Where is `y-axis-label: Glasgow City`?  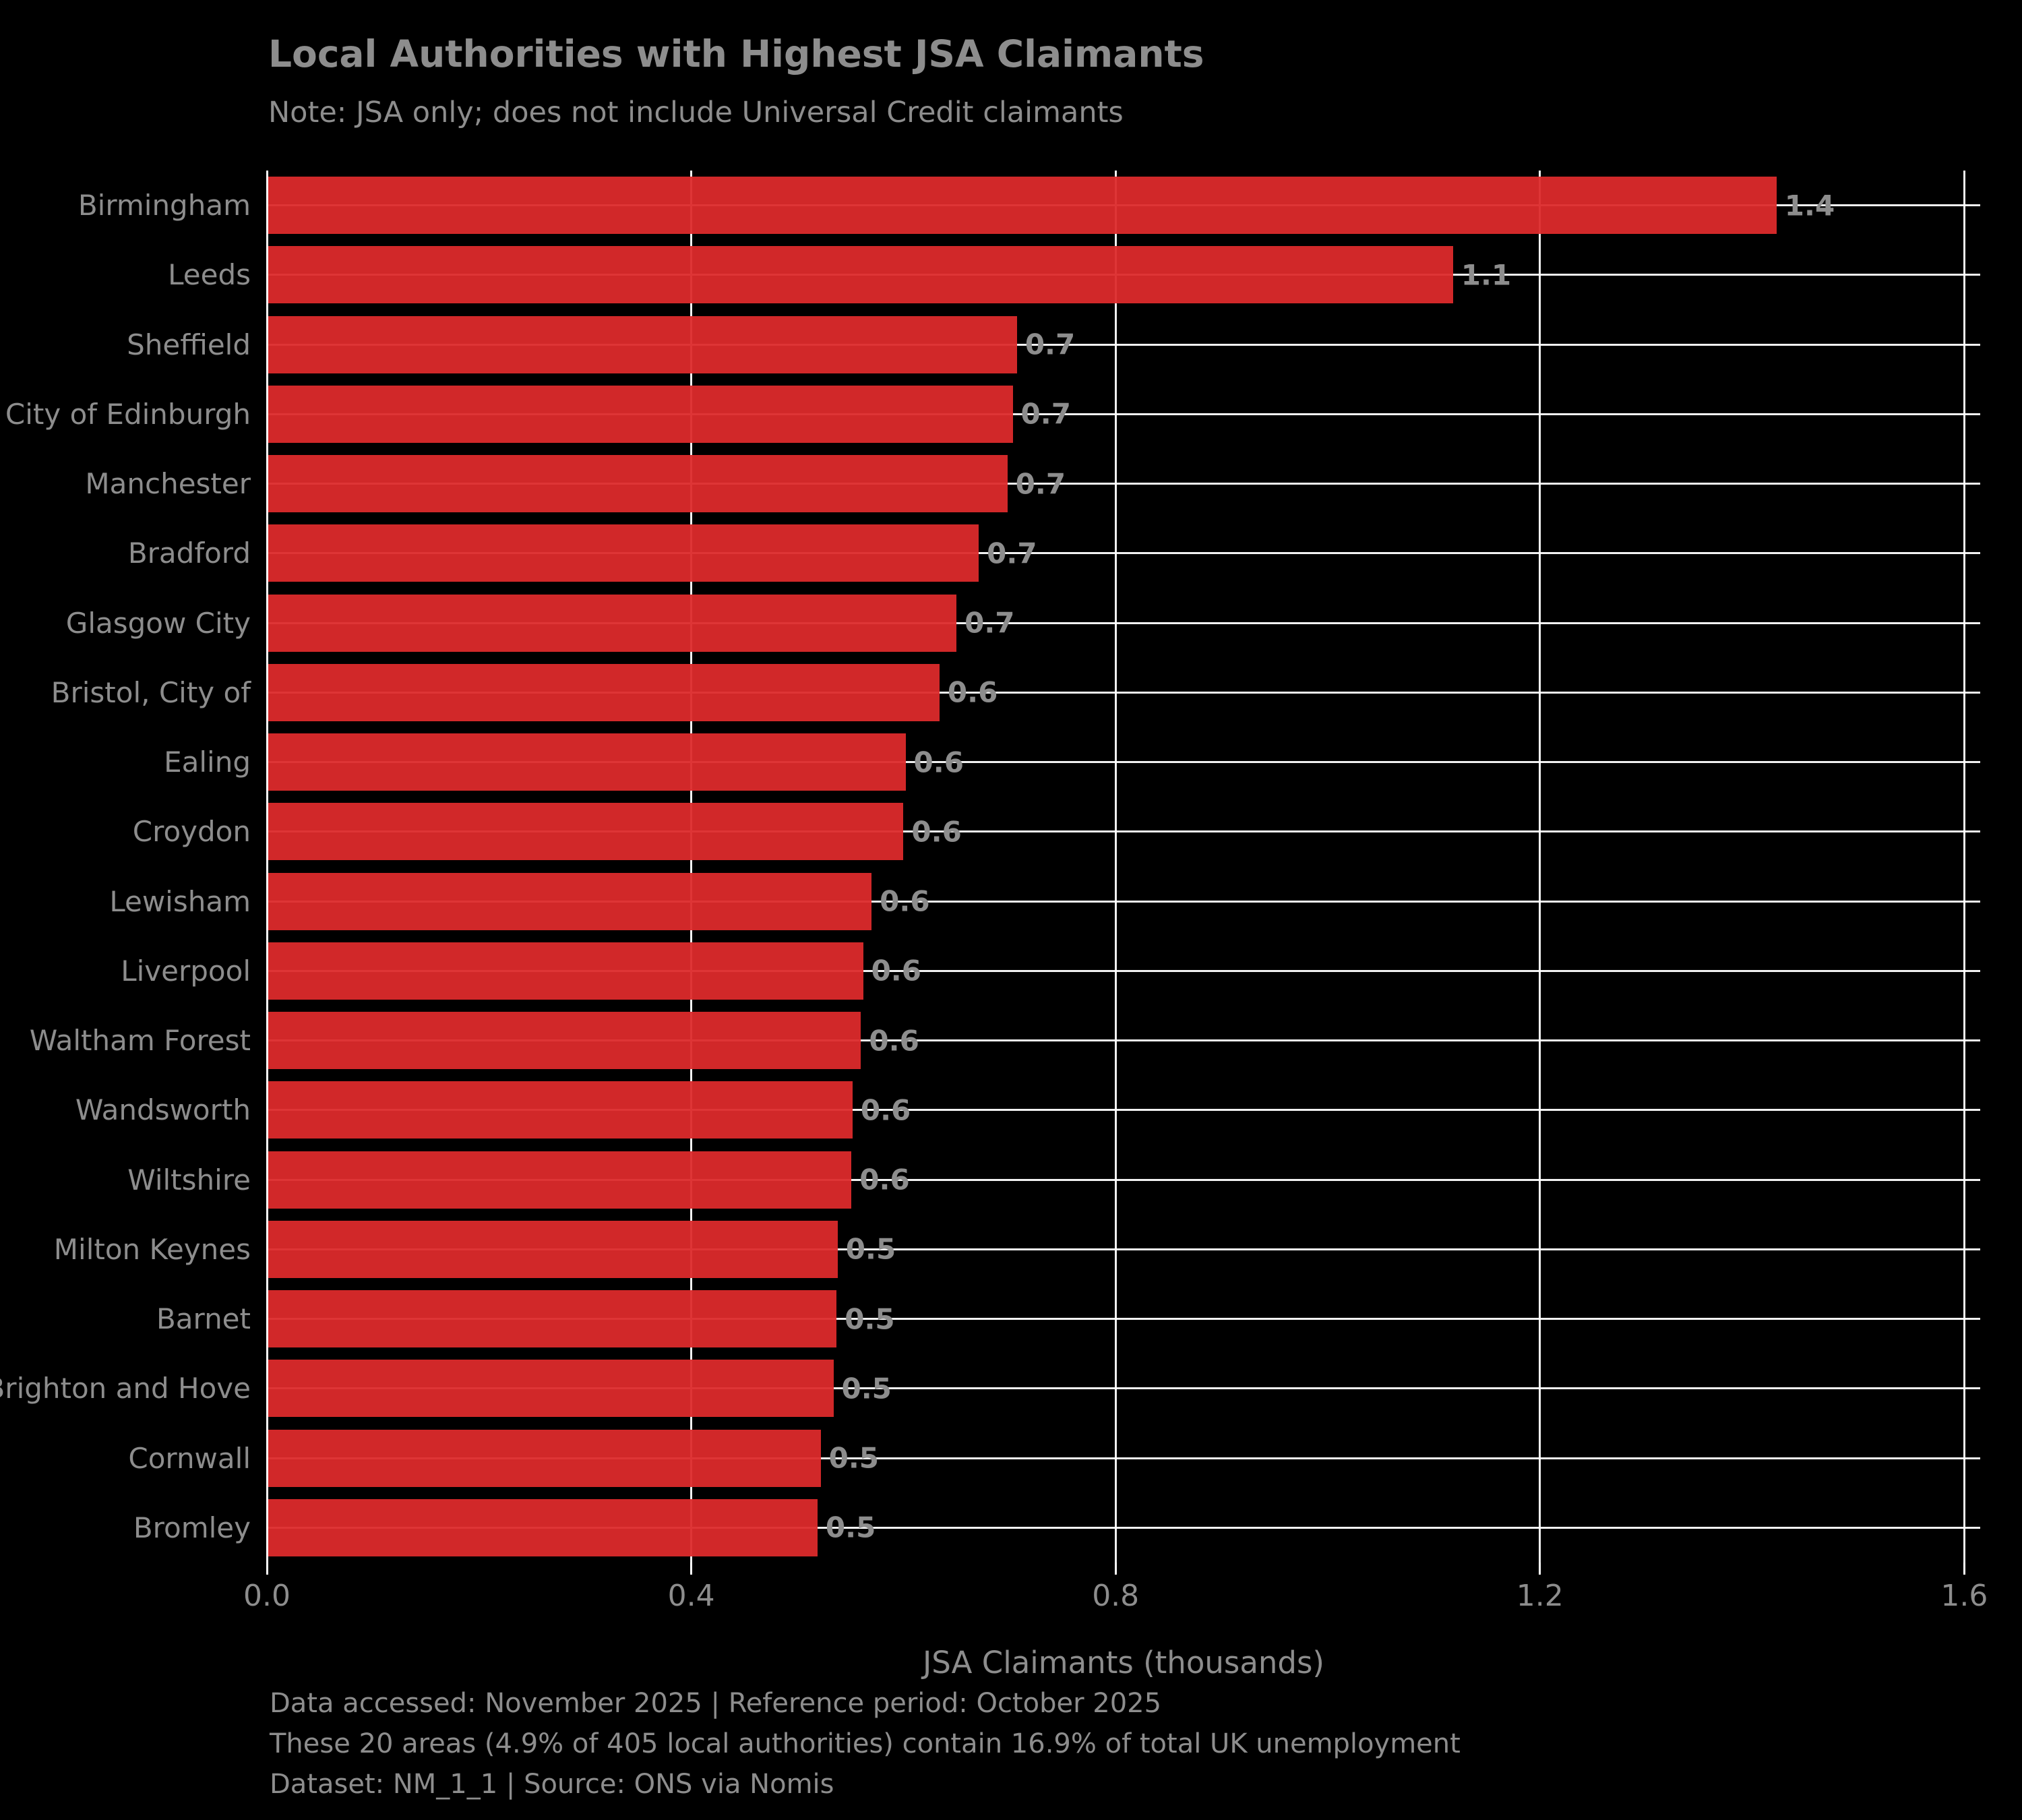 y-axis-label: Glasgow City is located at coordinates (158, 623).